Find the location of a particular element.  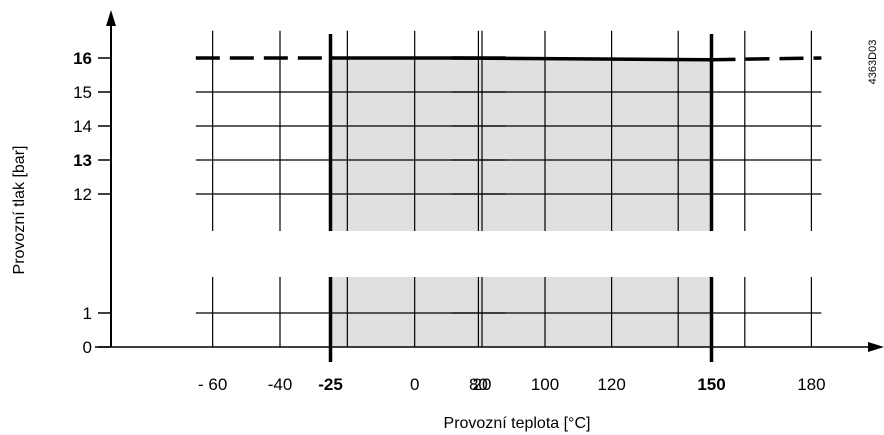

x-tick-label-80: 80 is located at coordinates (478, 384).